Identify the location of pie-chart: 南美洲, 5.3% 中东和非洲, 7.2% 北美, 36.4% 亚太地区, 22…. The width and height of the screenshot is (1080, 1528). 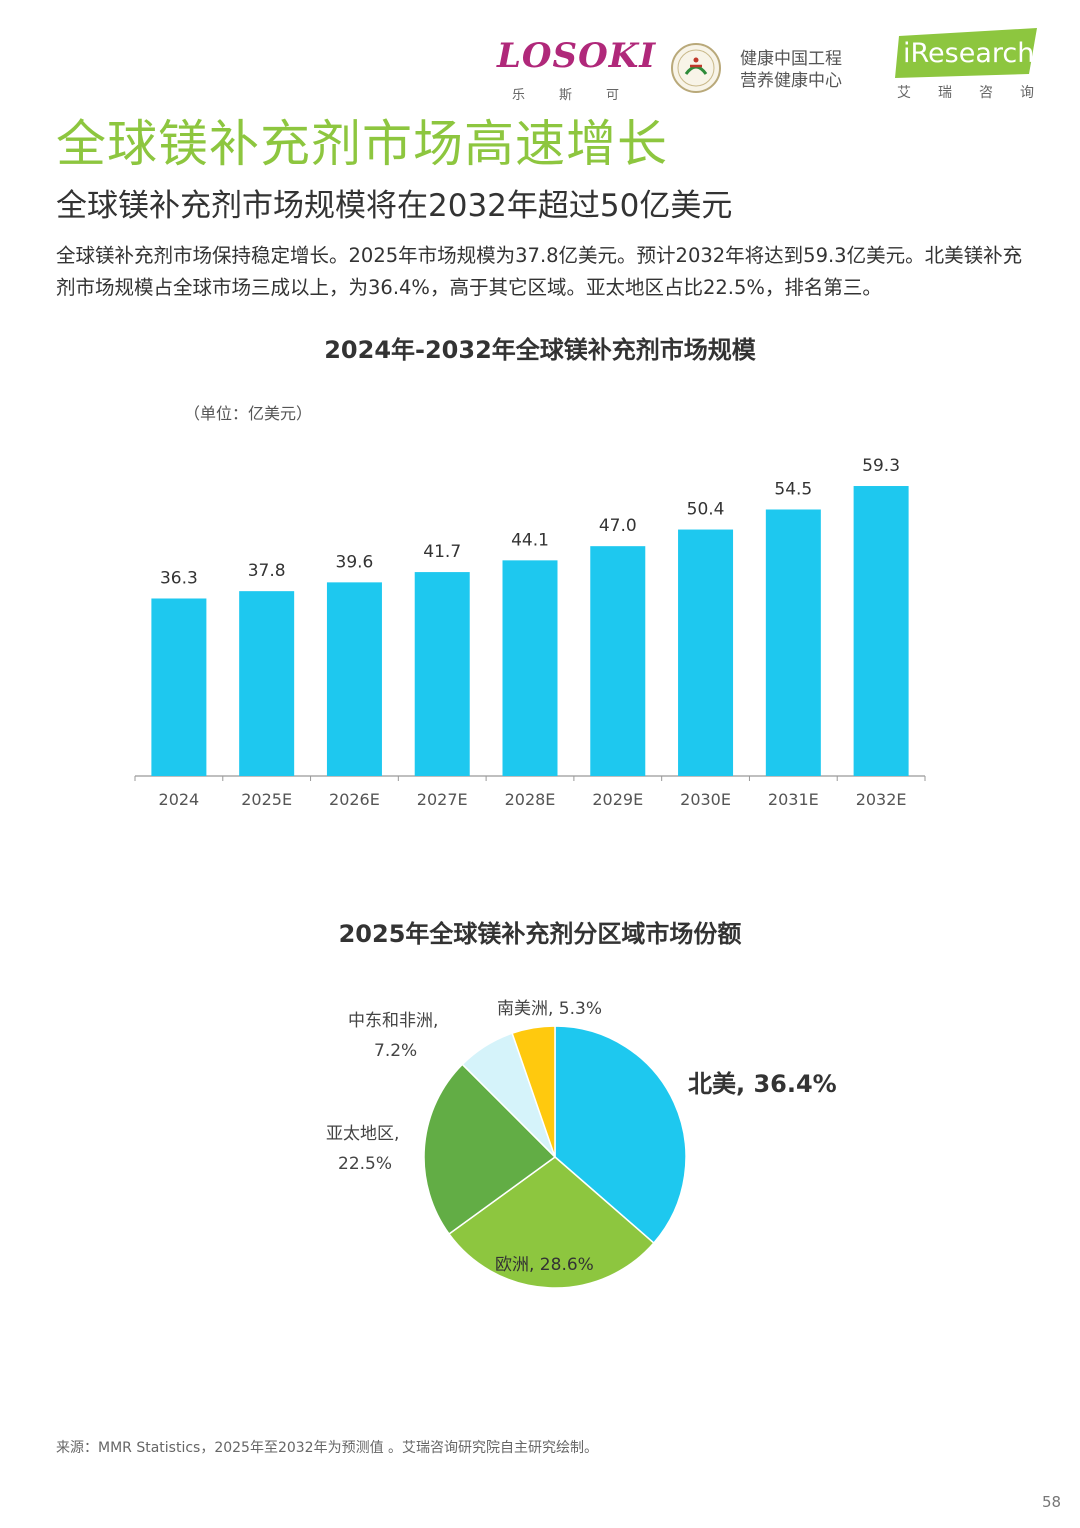
(581, 1144).